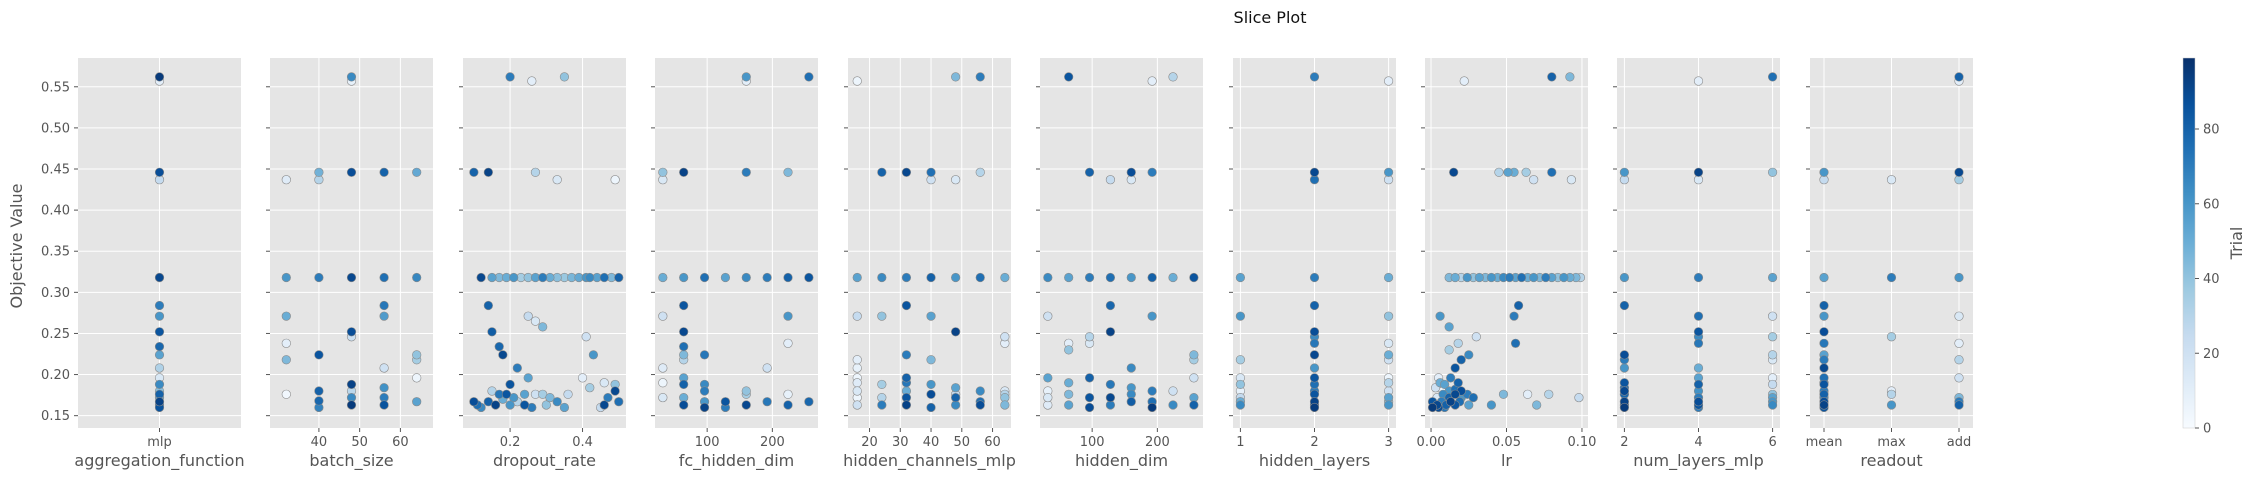  I want to click on y-tick-label: 0.30, so click(55, 293).